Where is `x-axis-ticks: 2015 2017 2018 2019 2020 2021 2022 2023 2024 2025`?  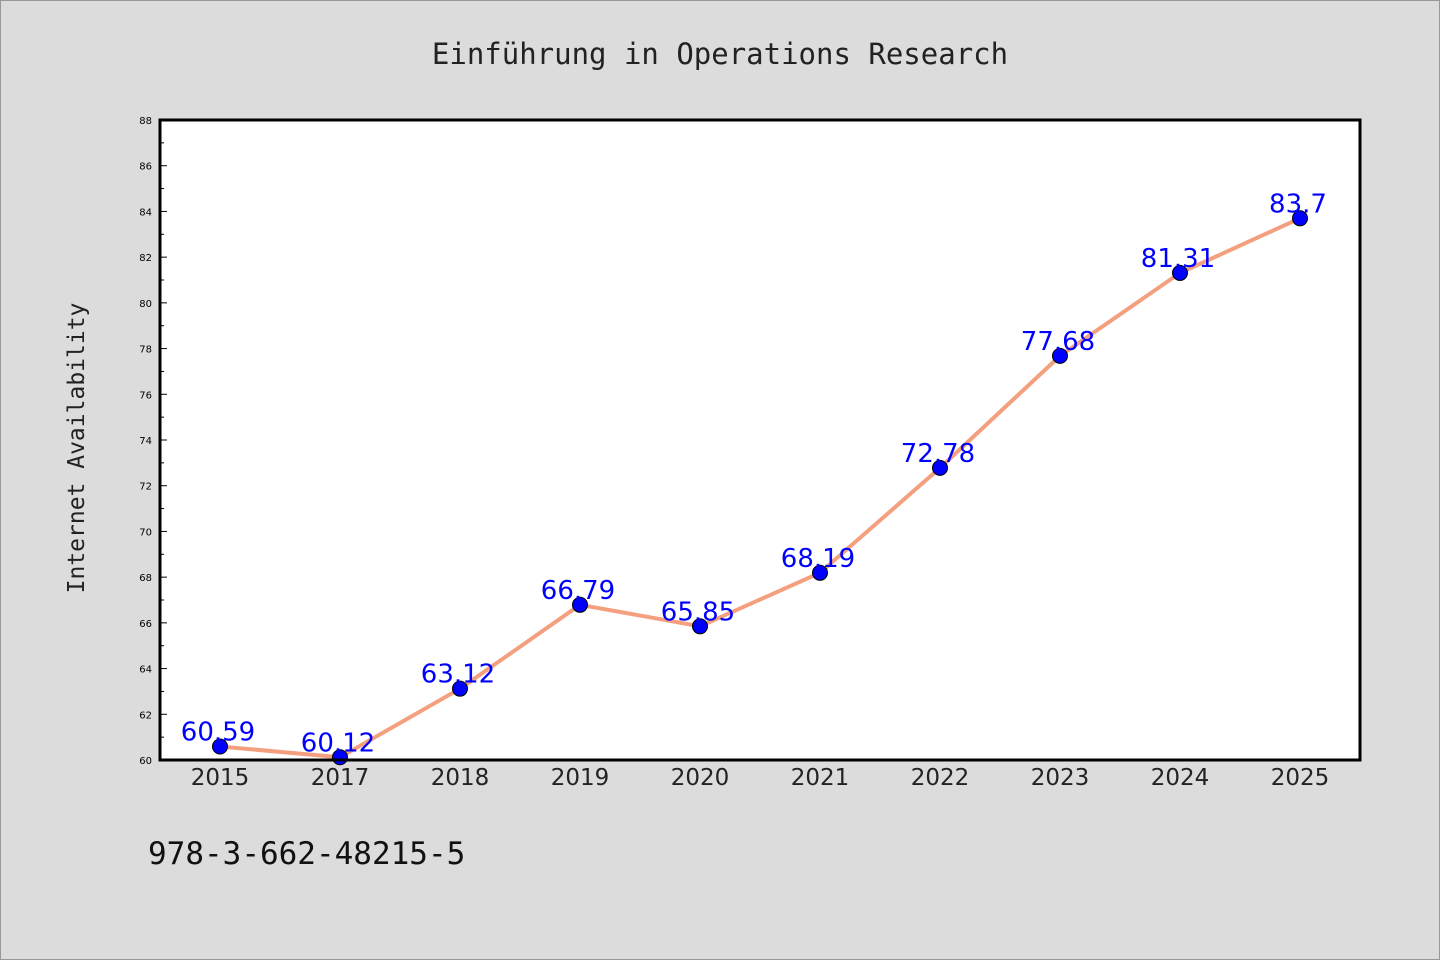
x-axis-ticks: 2015 2017 2018 2019 2020 2021 2022 2023 2024 2025 is located at coordinates (760, 778).